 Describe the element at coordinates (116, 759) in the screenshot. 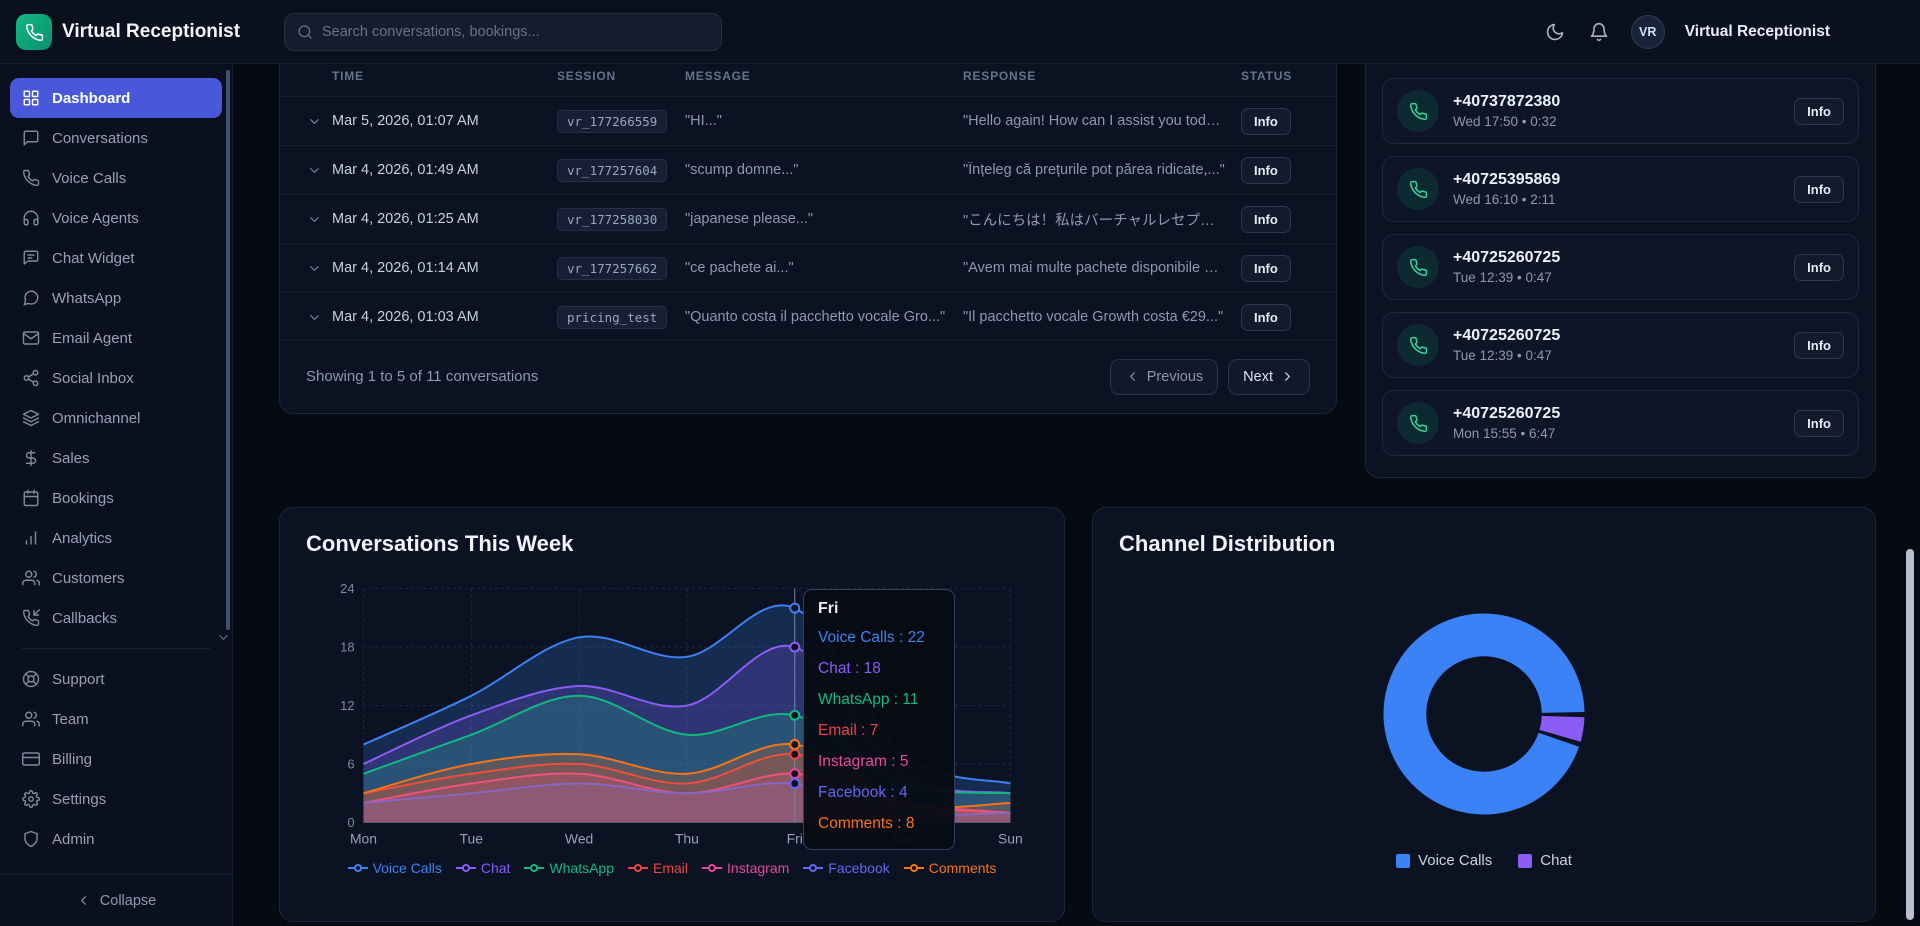

I see `sidebar-item-billing: Billing` at that location.